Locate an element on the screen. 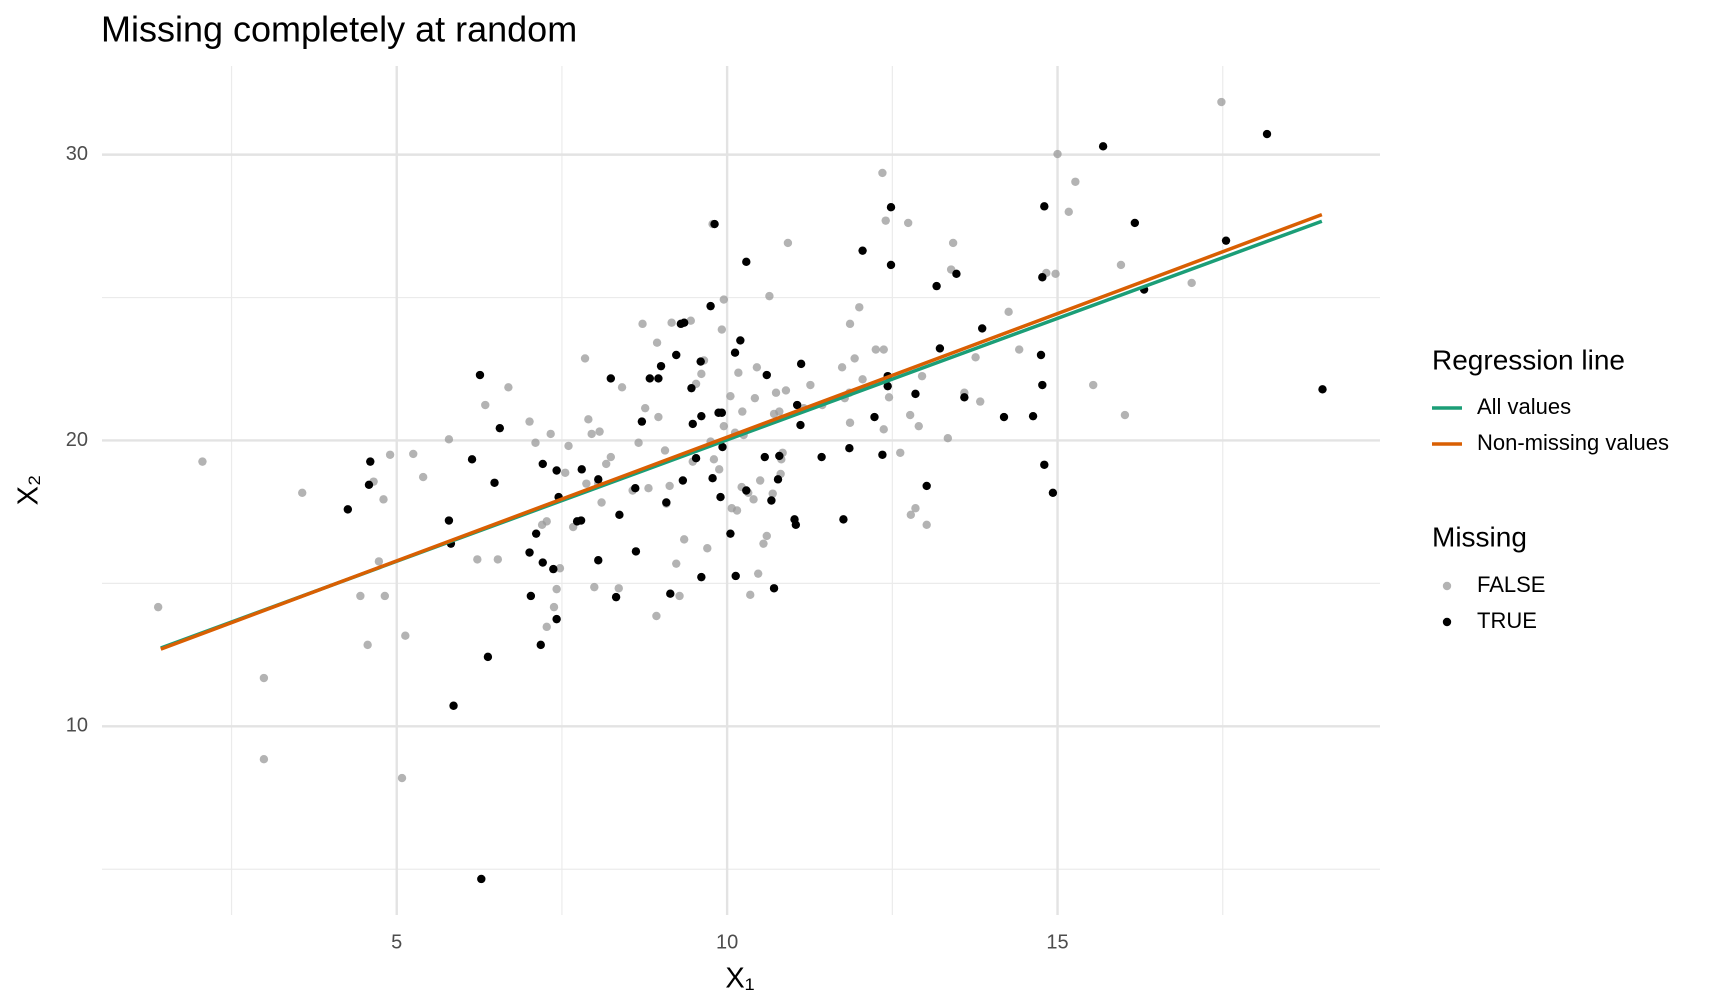 This screenshot has width=1728, height=1008. legend-key is located at coordinates (1447, 586).